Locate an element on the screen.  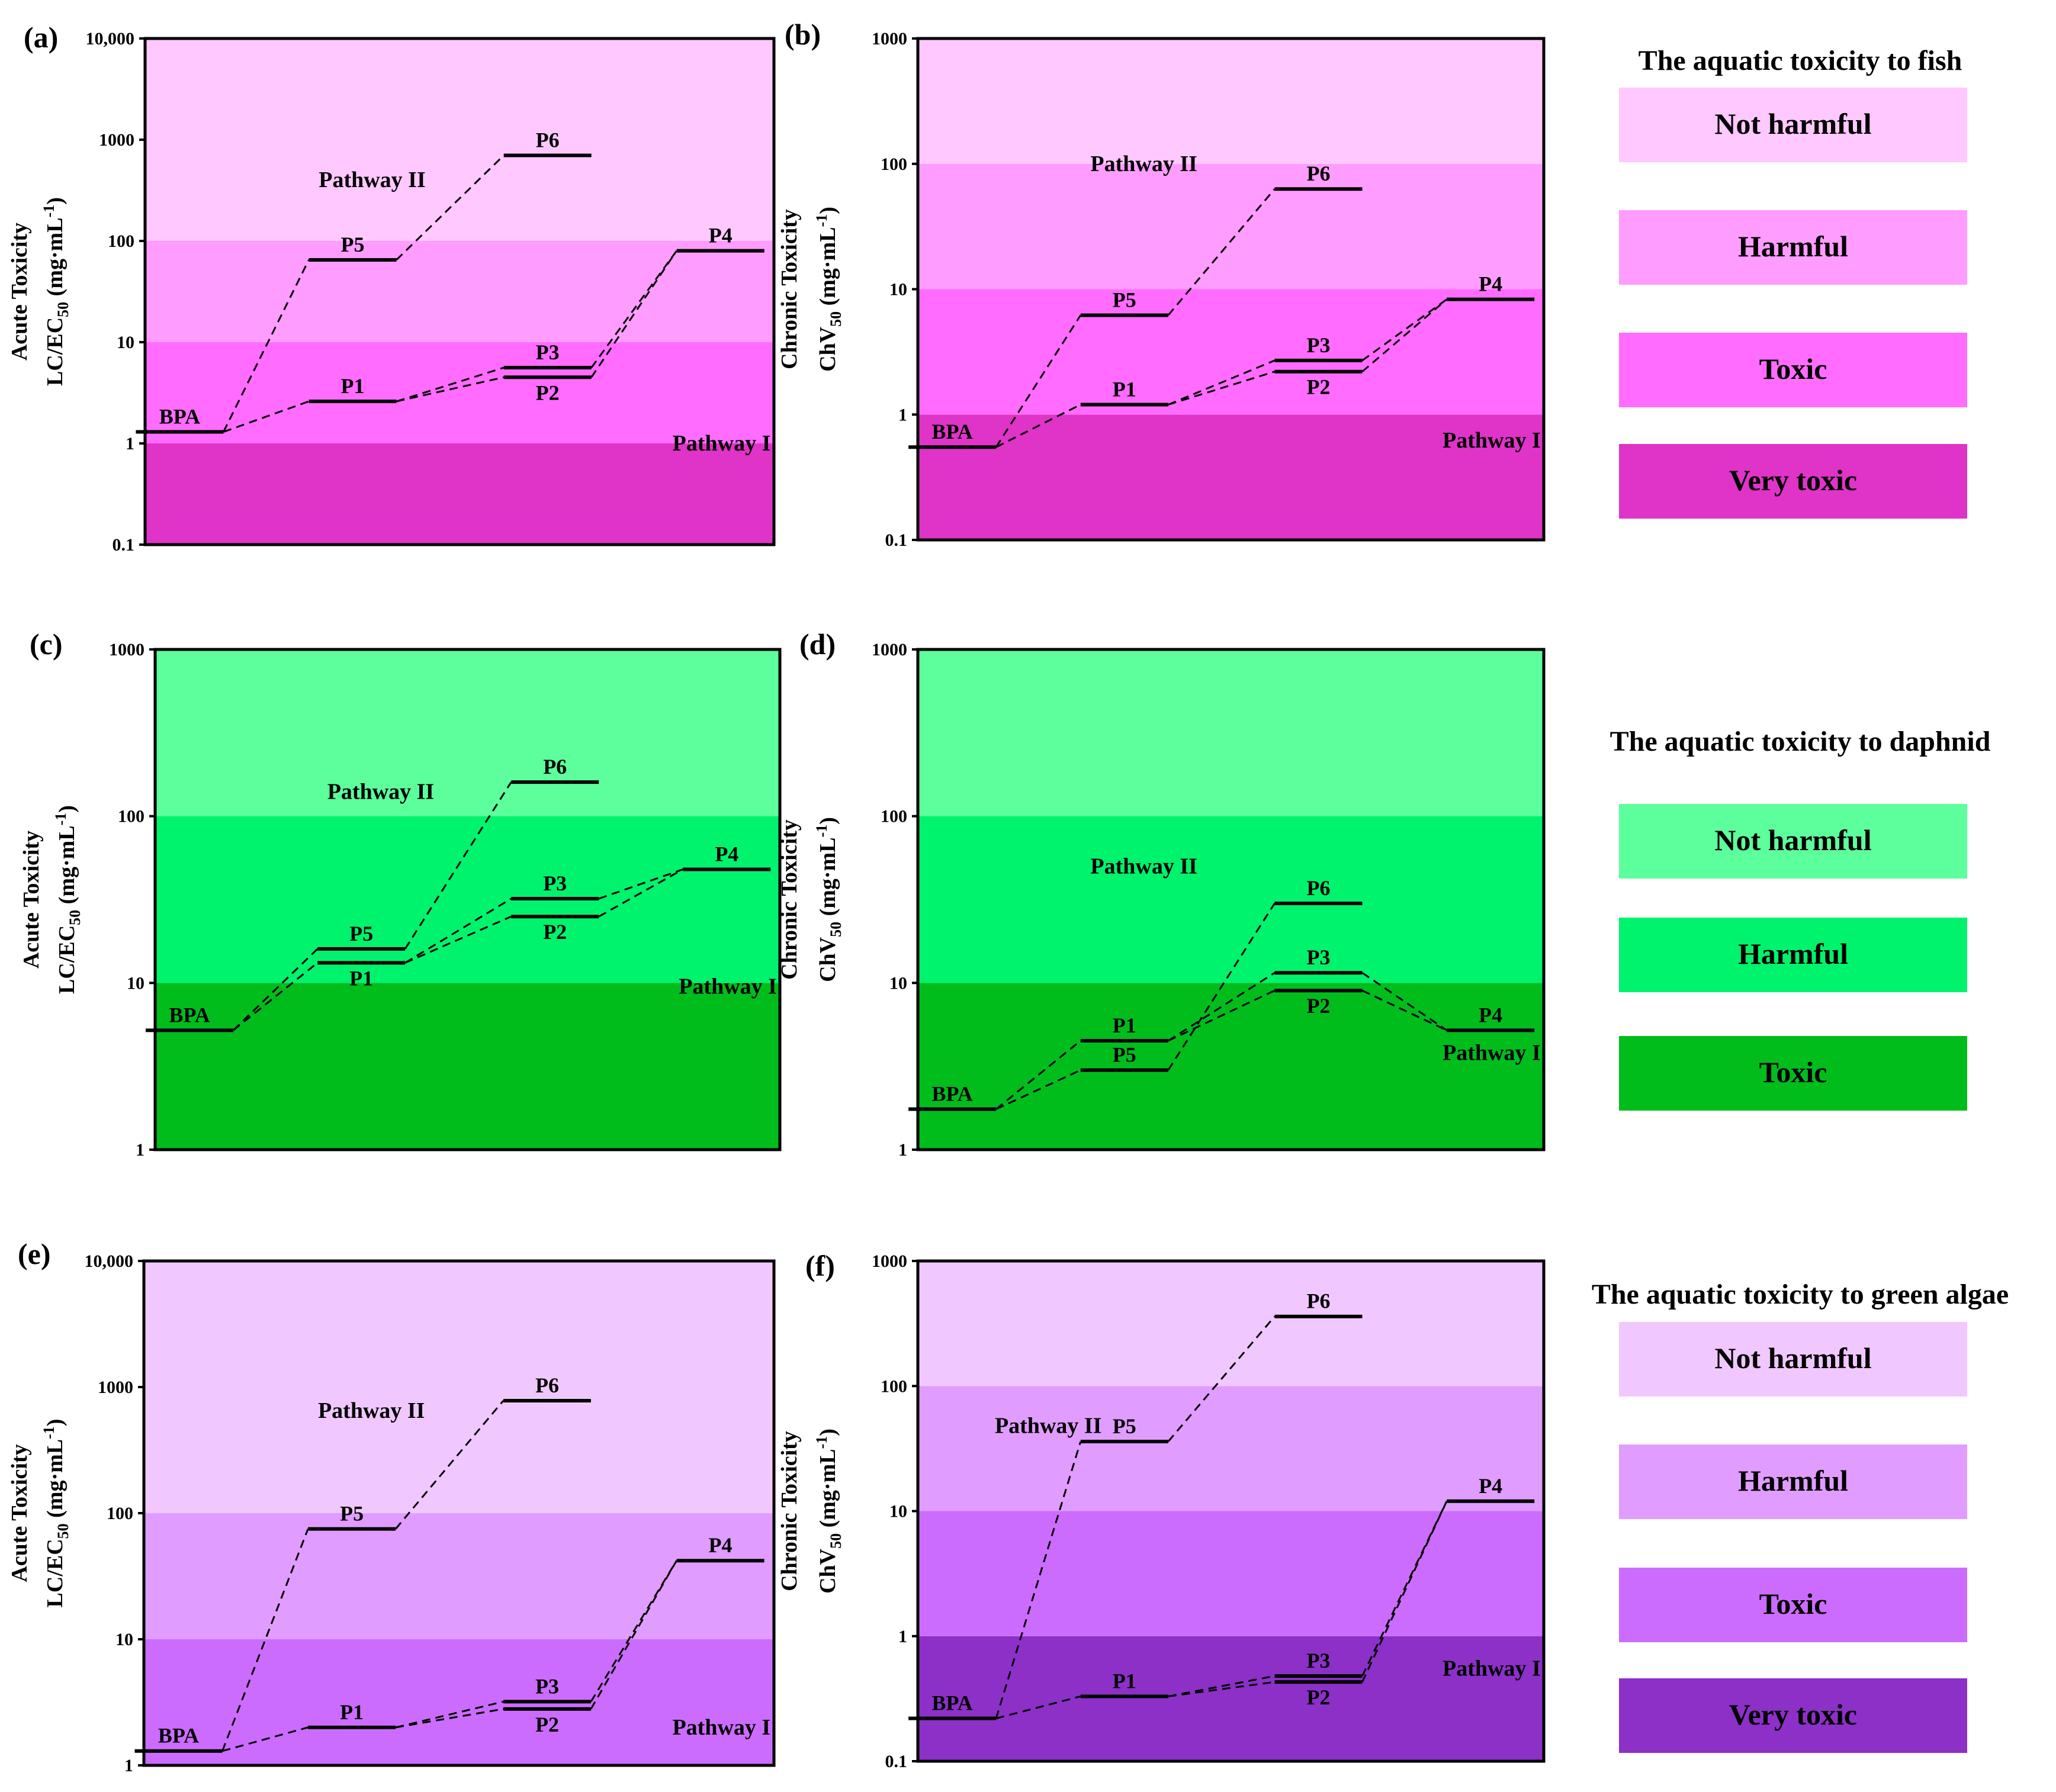
panel-label: (c) is located at coordinates (46, 645).